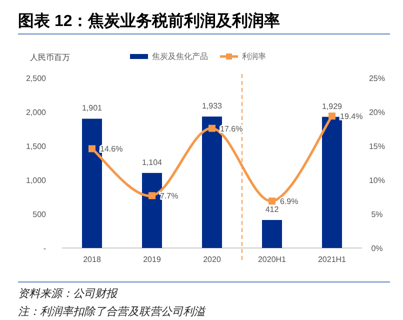  I want to click on x-tick-label: 2020, so click(212, 259).